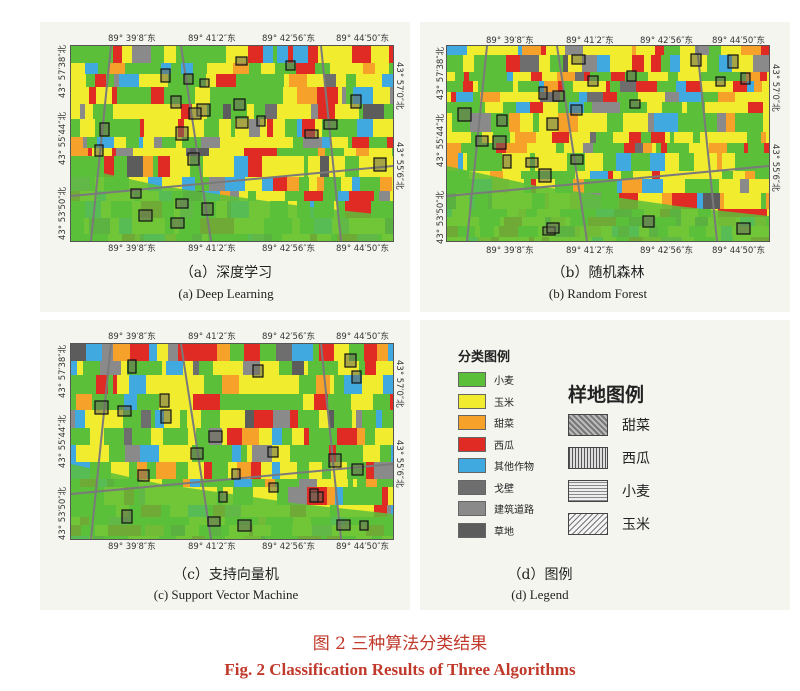  Describe the element at coordinates (514, 510) in the screenshot. I see `class-label: 建筑道路` at that location.